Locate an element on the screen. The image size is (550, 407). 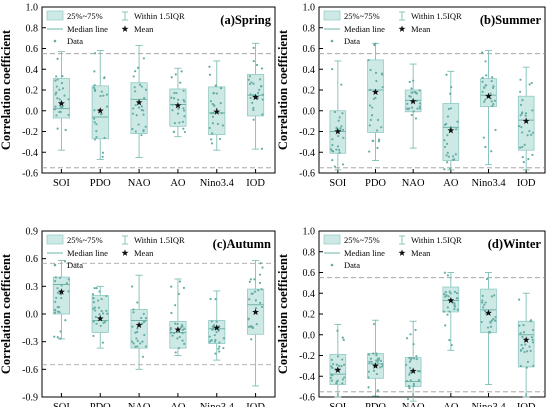
x-tick-label: AO is located at coordinates (178, 404).